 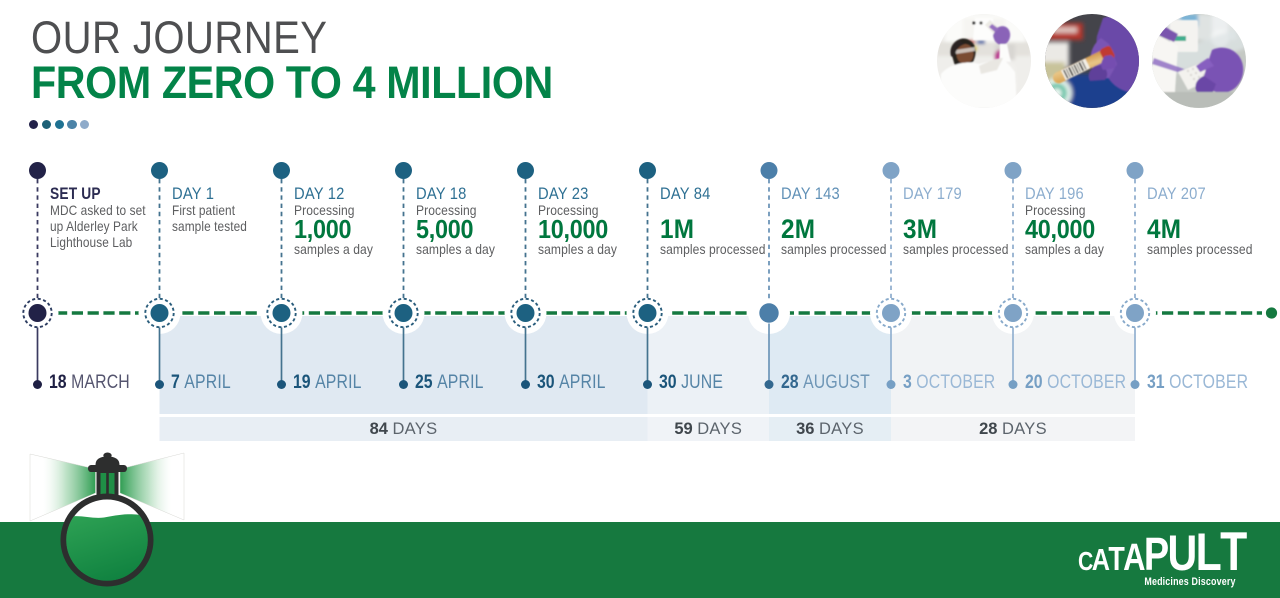 What do you see at coordinates (62, 487) in the screenshot?
I see `lighthouse-beam-left` at bounding box center [62, 487].